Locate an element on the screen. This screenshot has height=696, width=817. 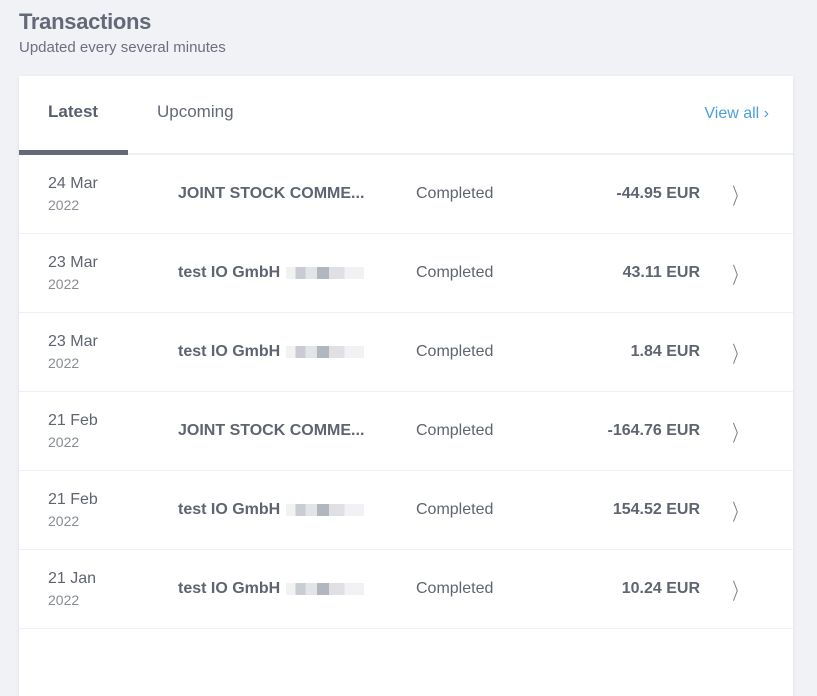
tab-upcoming: Upcoming is located at coordinates (195, 111).